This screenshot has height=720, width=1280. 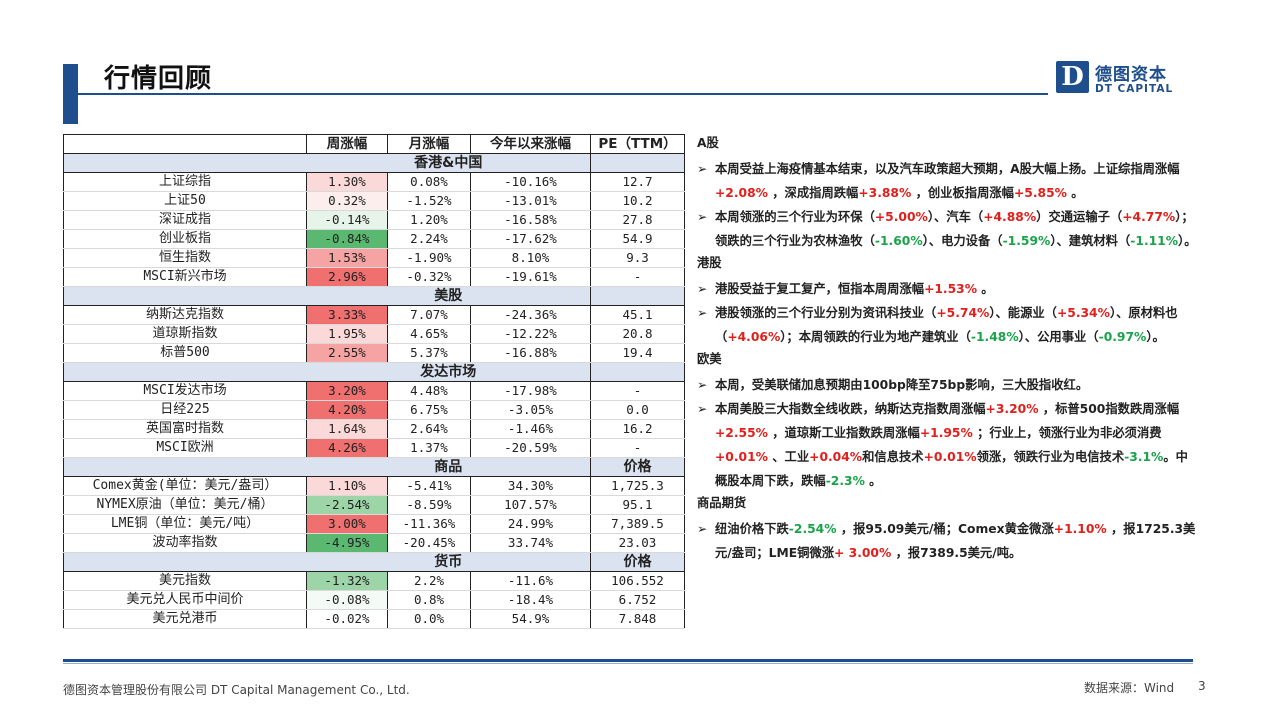 I want to click on index-name: MSCI欧洲, so click(x=185, y=448).